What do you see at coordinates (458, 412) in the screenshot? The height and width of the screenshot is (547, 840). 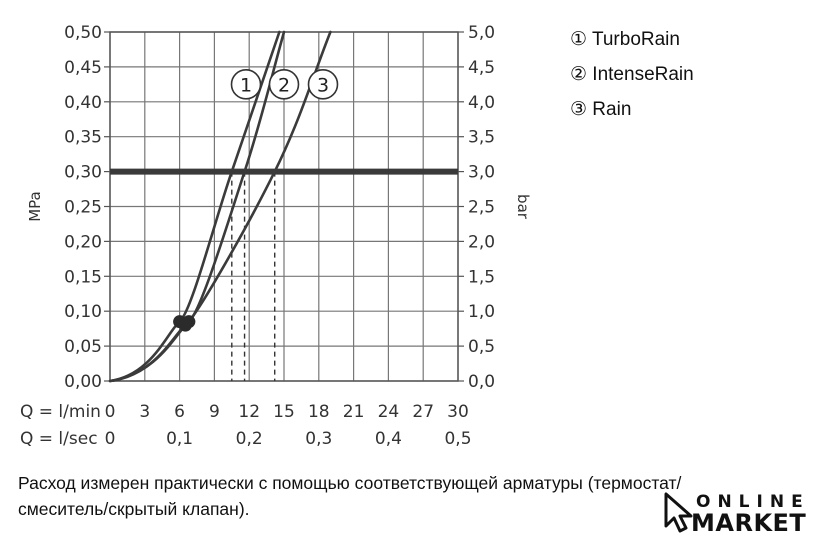 I see `x-tick-label-lmin: 30` at bounding box center [458, 412].